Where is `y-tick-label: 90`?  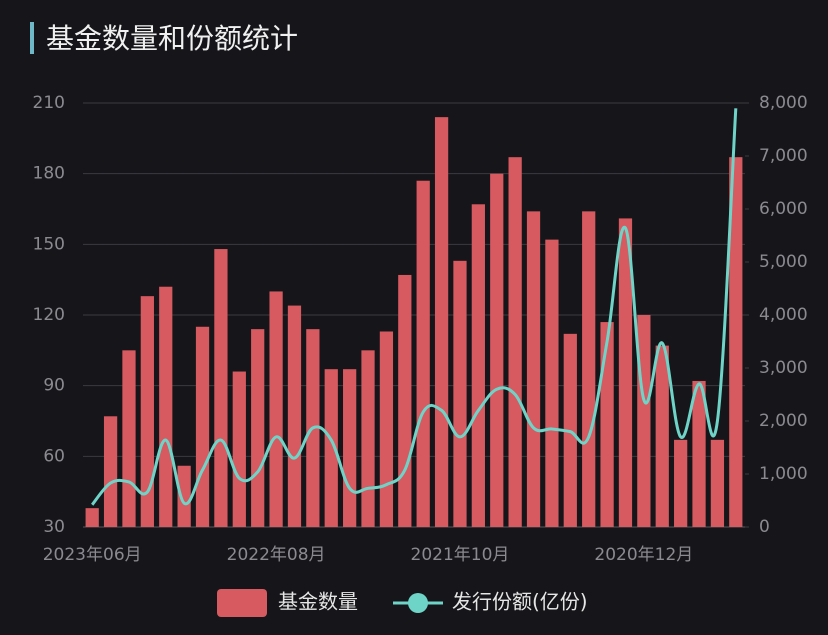
y-tick-label: 90 is located at coordinates (54, 386).